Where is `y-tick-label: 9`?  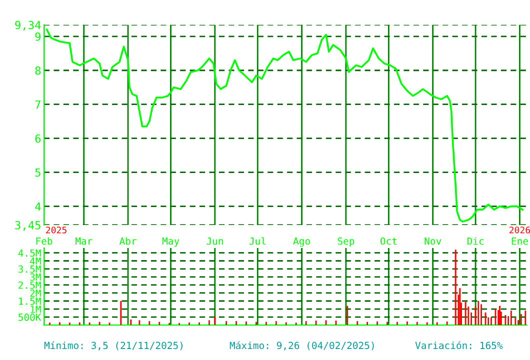 y-tick-label: 9 is located at coordinates (37, 36).